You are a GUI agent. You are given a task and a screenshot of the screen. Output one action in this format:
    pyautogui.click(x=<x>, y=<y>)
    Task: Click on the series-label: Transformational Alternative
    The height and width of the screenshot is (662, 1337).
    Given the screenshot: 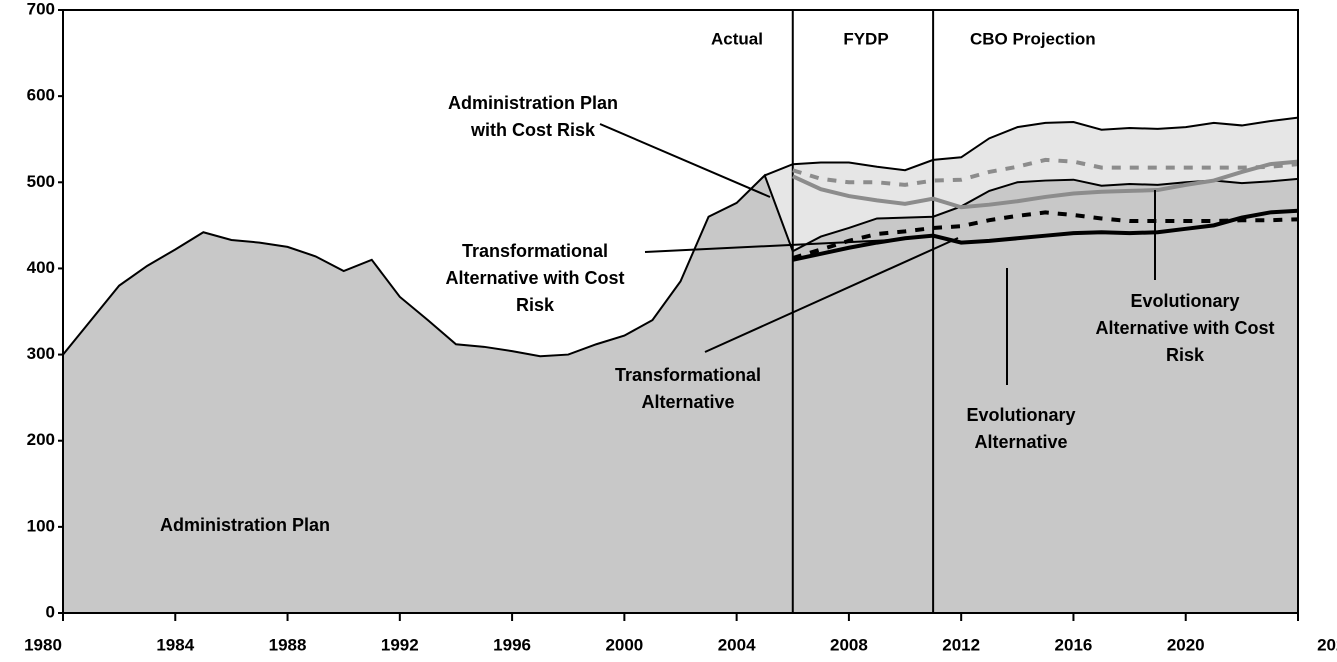 What is the action you would take?
    pyautogui.click(x=688, y=388)
    